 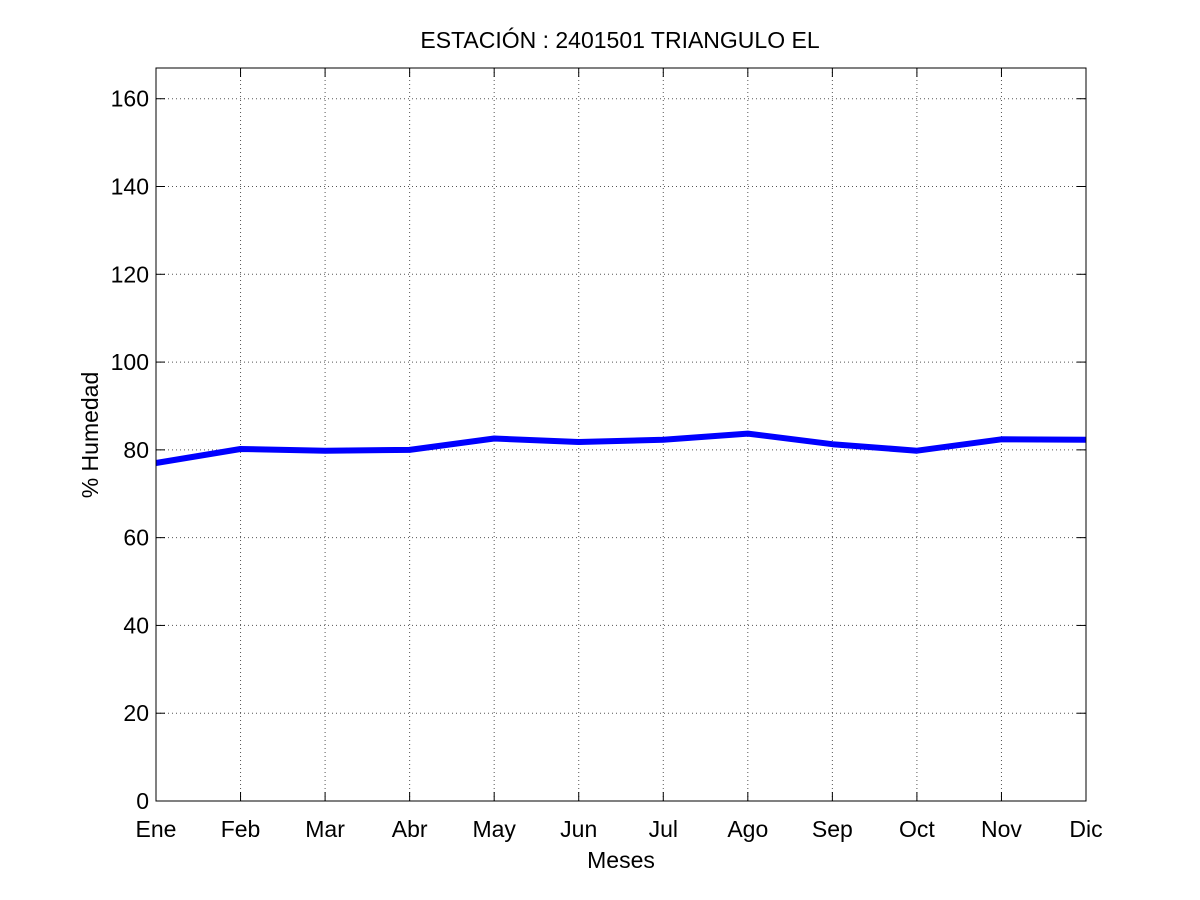 I want to click on y-tick-label: 120, so click(x=130, y=274).